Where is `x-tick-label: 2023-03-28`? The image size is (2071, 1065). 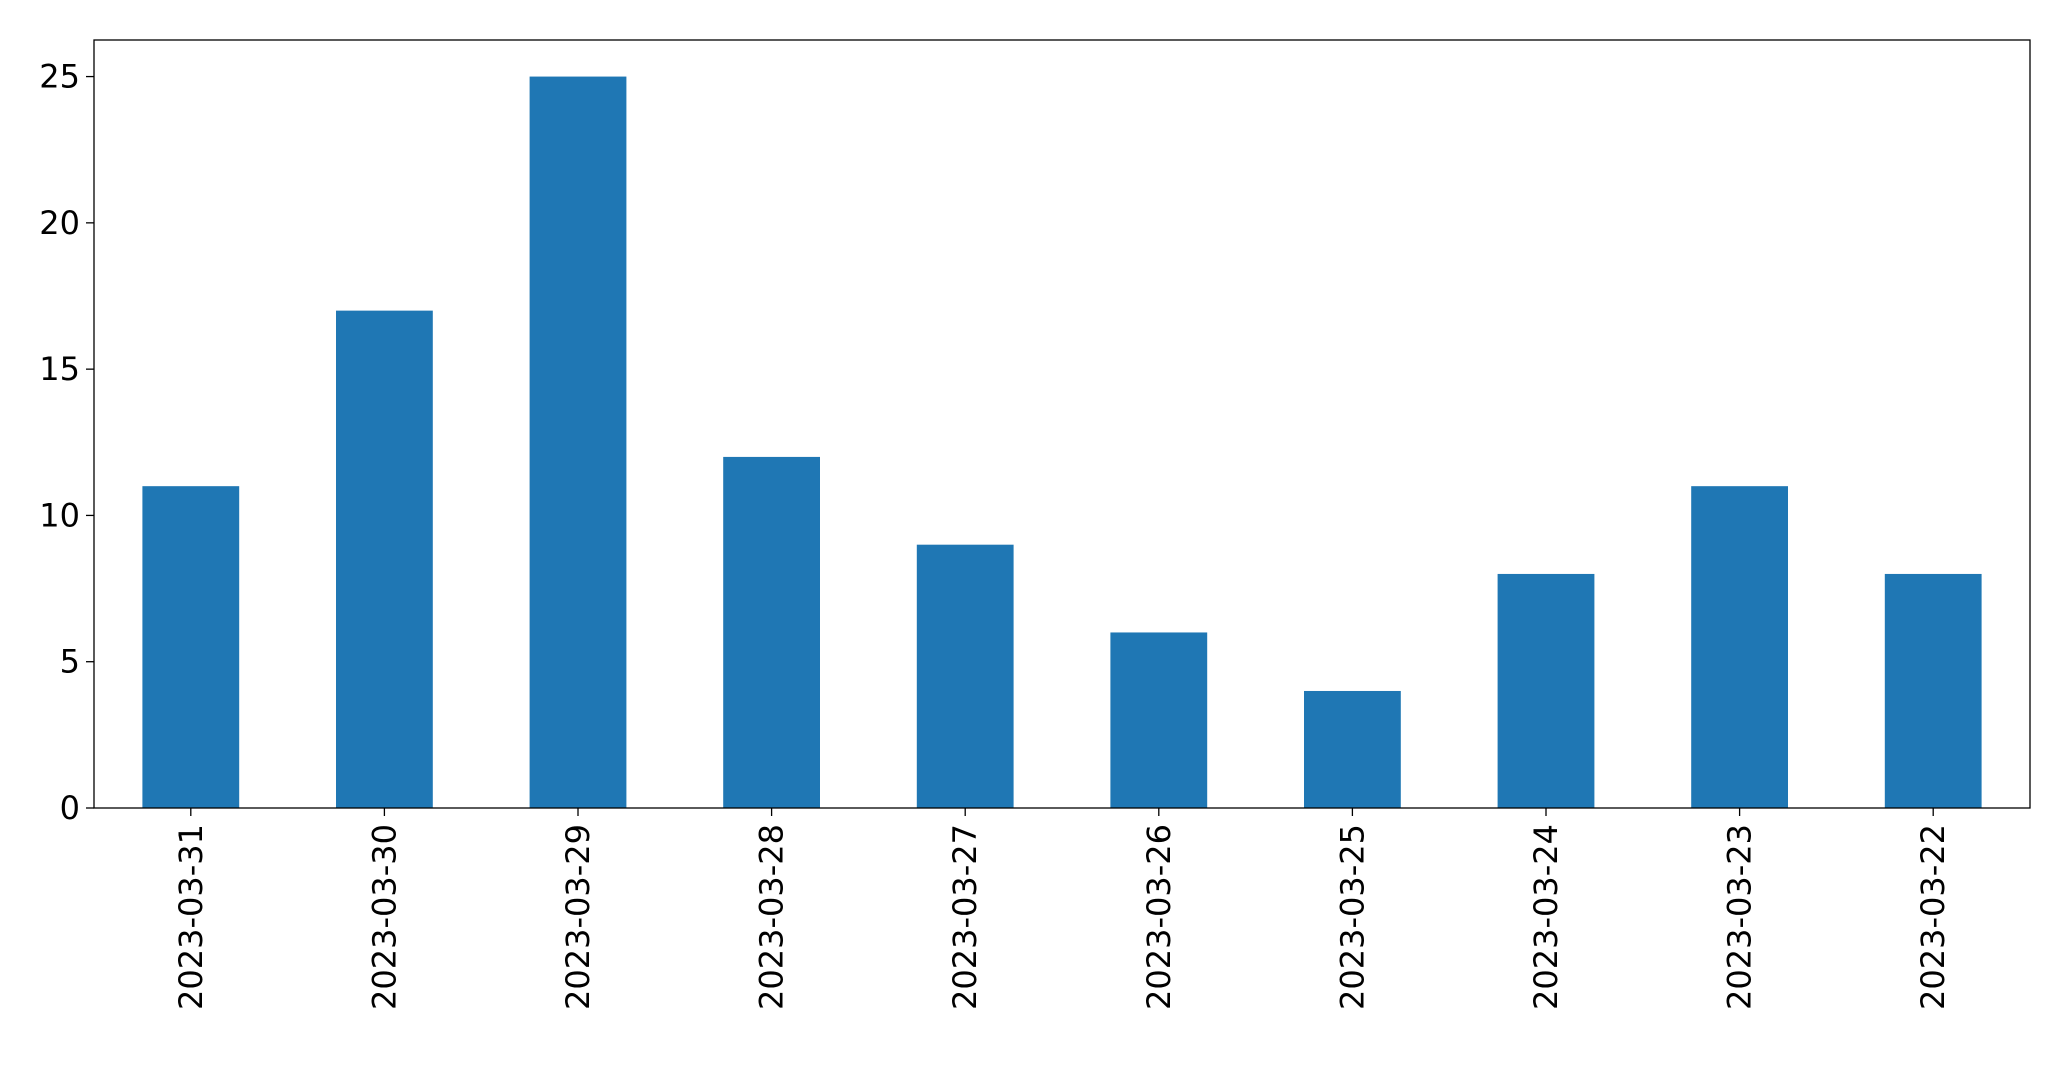 x-tick-label: 2023-03-28 is located at coordinates (772, 917).